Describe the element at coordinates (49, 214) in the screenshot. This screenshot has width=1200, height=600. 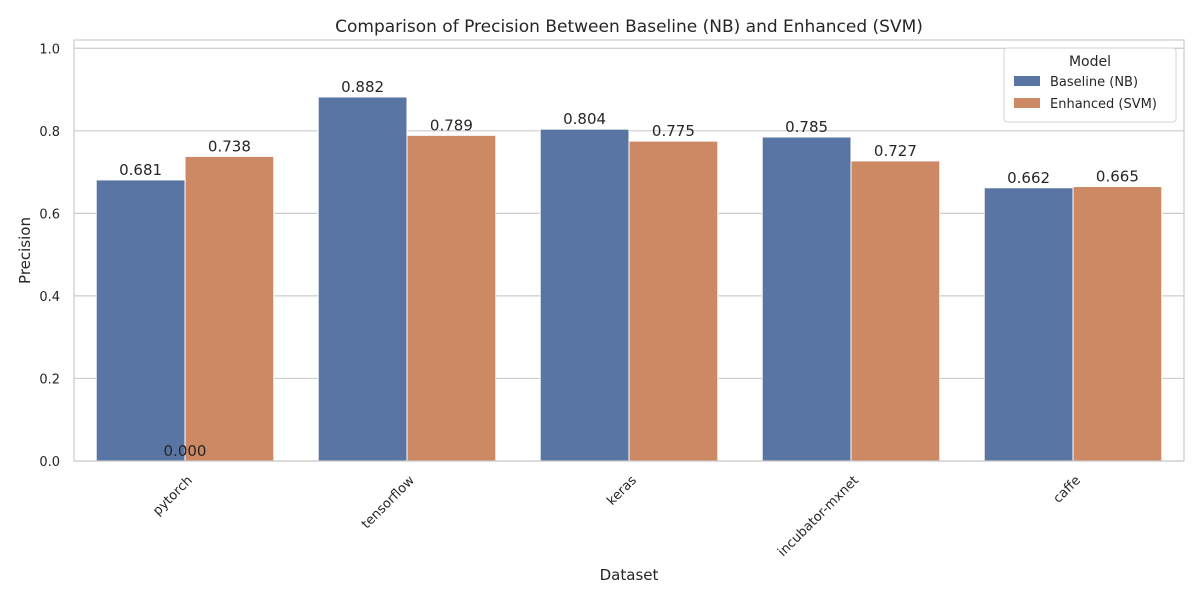
I see `y-tick-label: 0.6` at that location.